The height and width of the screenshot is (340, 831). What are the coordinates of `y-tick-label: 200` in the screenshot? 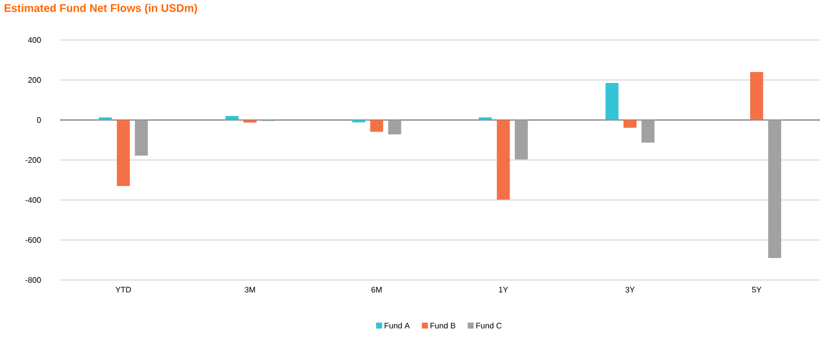 It's located at (34, 80).